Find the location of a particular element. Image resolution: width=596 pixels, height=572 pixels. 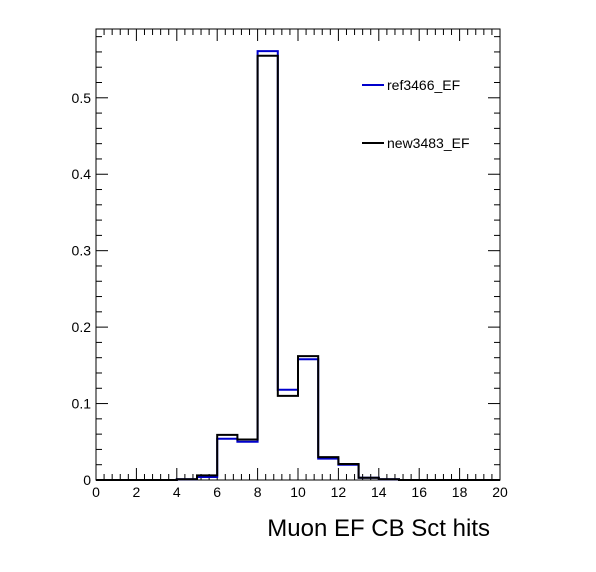

x-tick-label: 10 is located at coordinates (298, 492).